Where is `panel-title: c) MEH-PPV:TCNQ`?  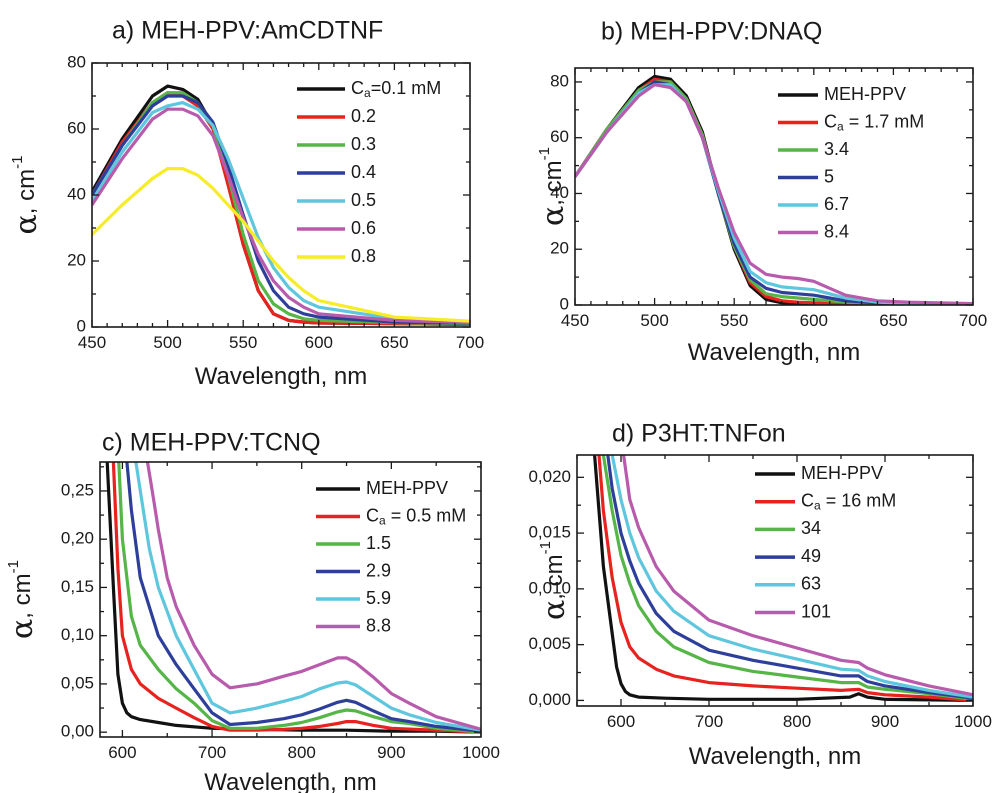
panel-title: c) MEH-PPV:TCNQ is located at coordinates (211, 443).